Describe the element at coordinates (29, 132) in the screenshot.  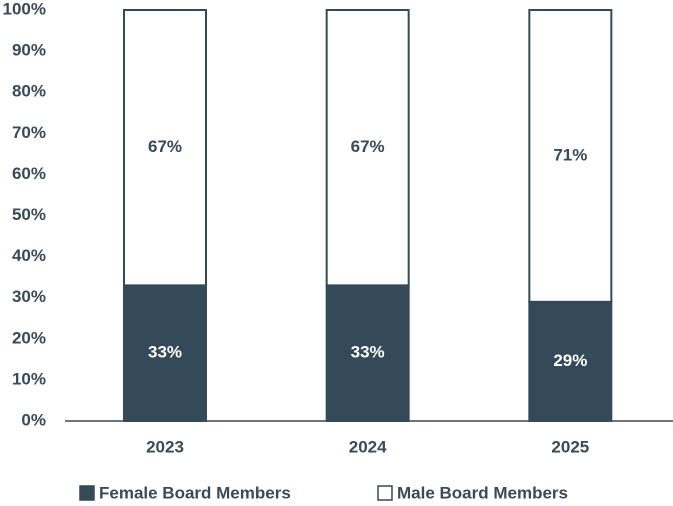
I see `y-tick-label: 70%` at that location.